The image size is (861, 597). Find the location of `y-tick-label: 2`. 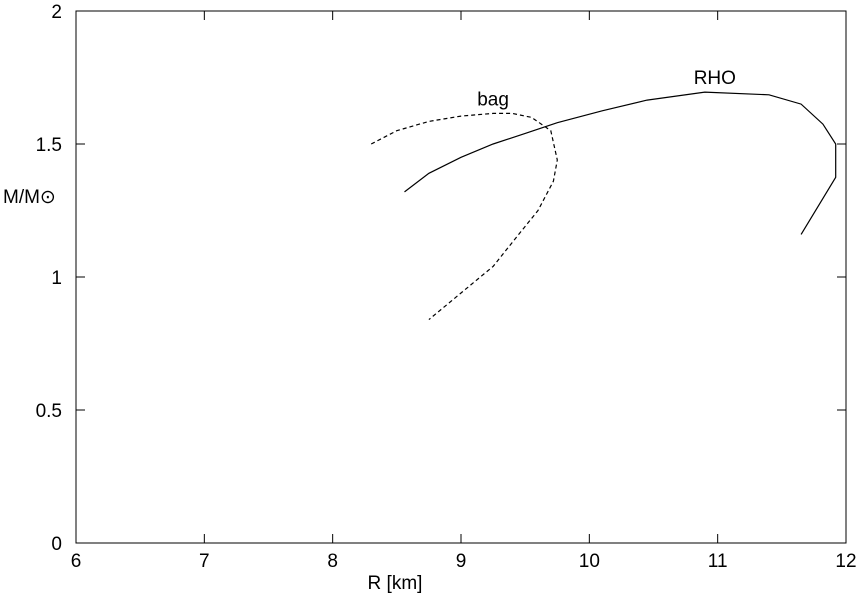

y-tick-label: 2 is located at coordinates (56, 12).